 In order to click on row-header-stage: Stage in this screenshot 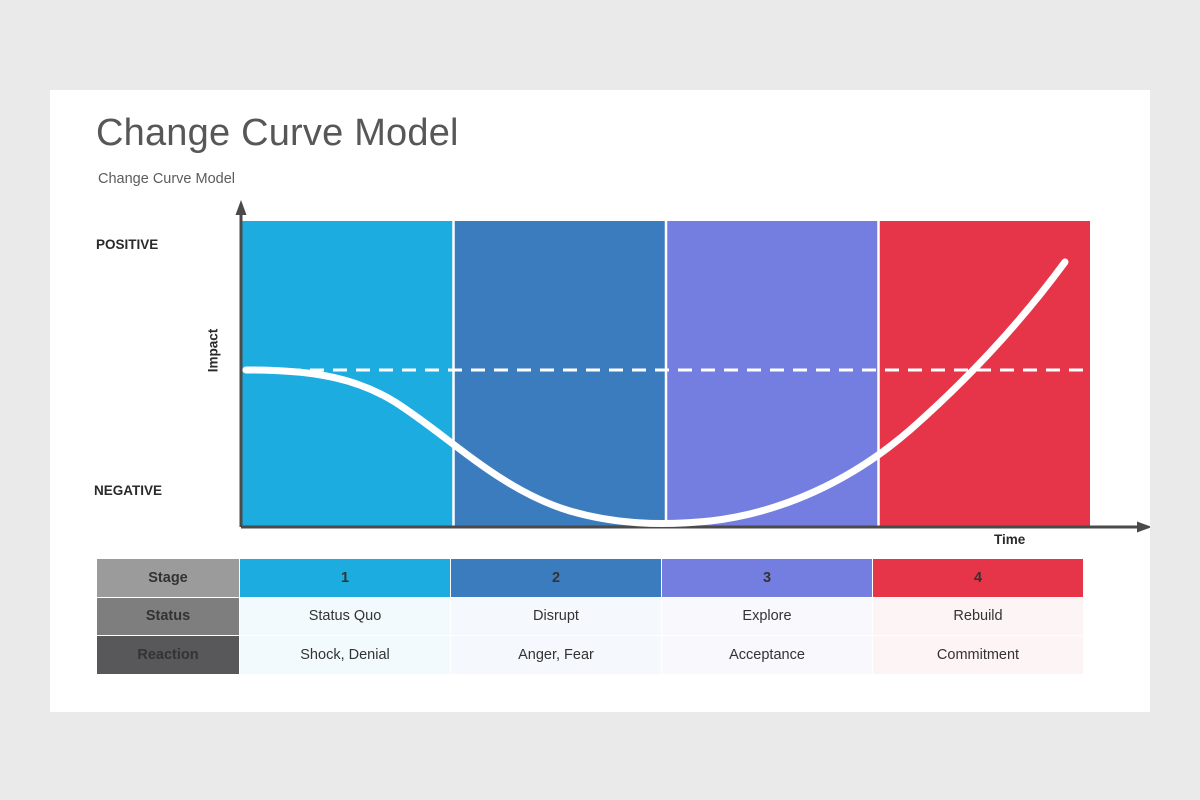, I will do `click(168, 578)`.